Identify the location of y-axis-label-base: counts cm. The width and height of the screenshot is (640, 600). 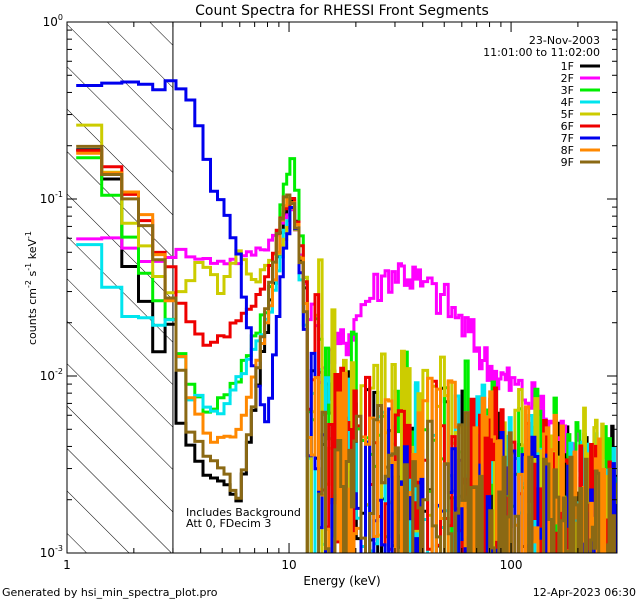
(32, 316).